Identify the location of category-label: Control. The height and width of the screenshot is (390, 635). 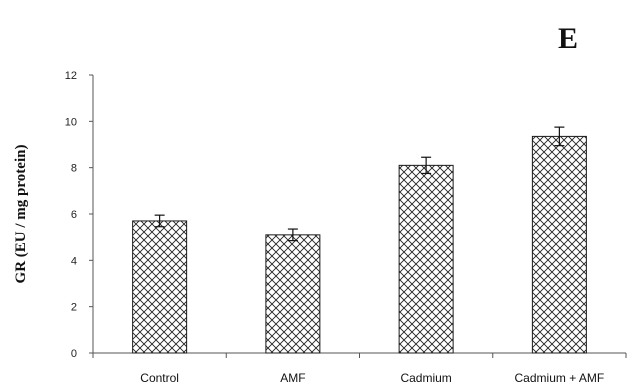
(159, 378).